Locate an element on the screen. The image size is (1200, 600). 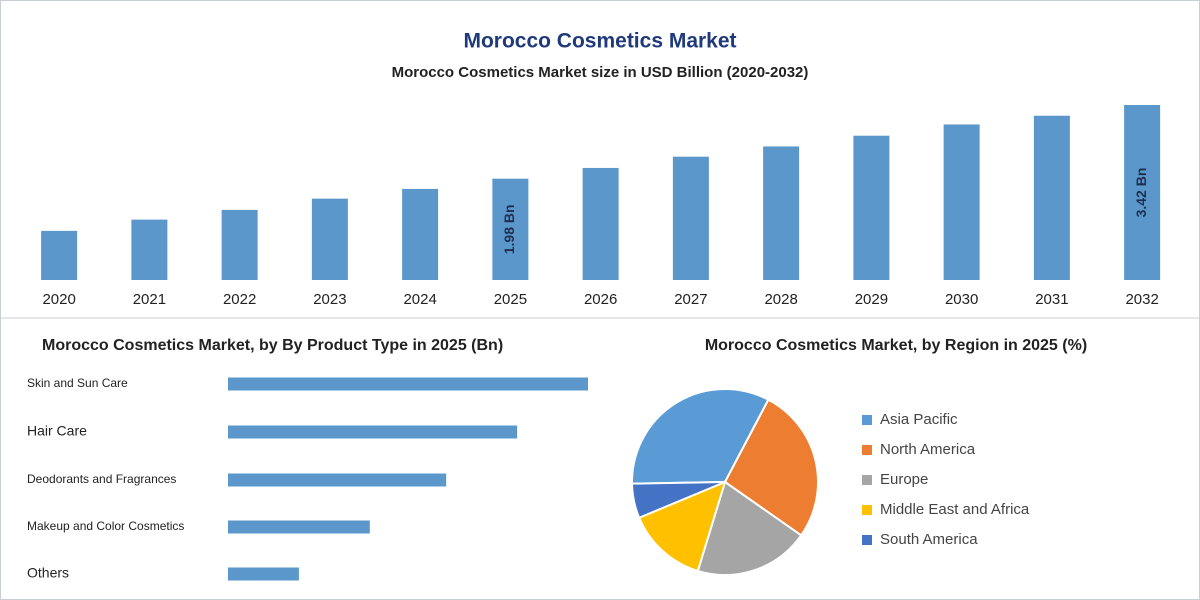
x-tick-label: 2022 is located at coordinates (239, 299).